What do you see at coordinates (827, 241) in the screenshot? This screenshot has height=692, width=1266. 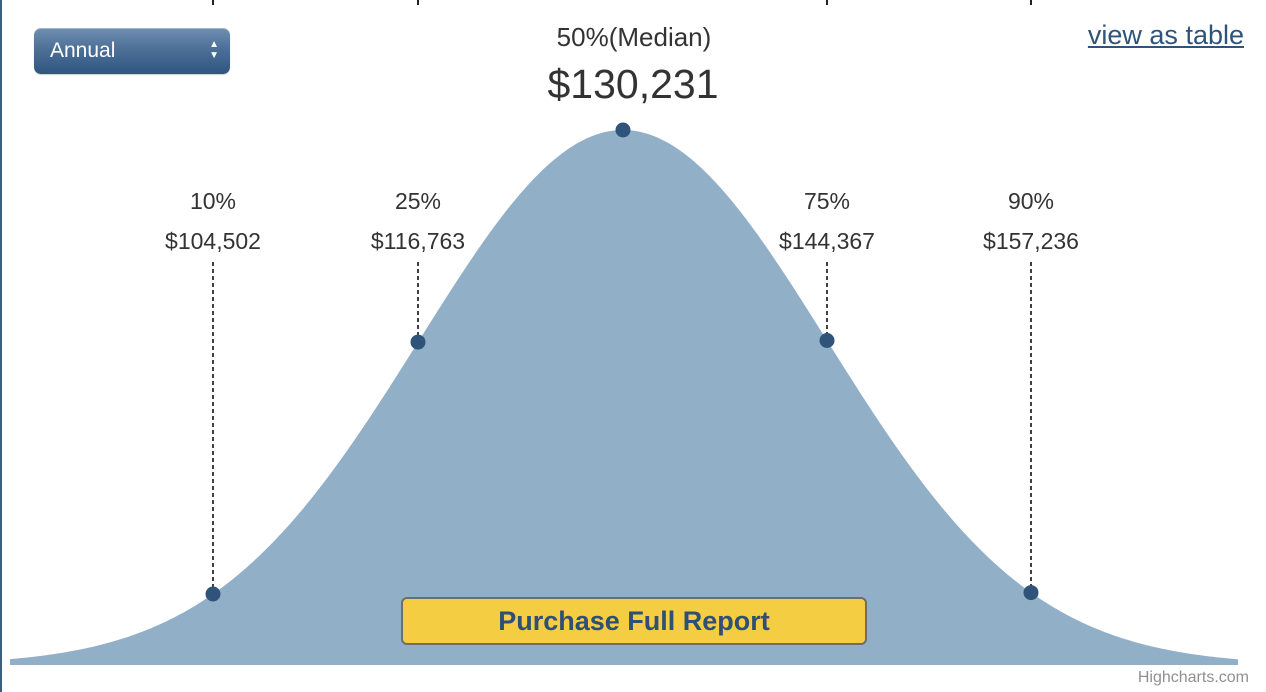 I see `percentile-value-label: $144,367` at bounding box center [827, 241].